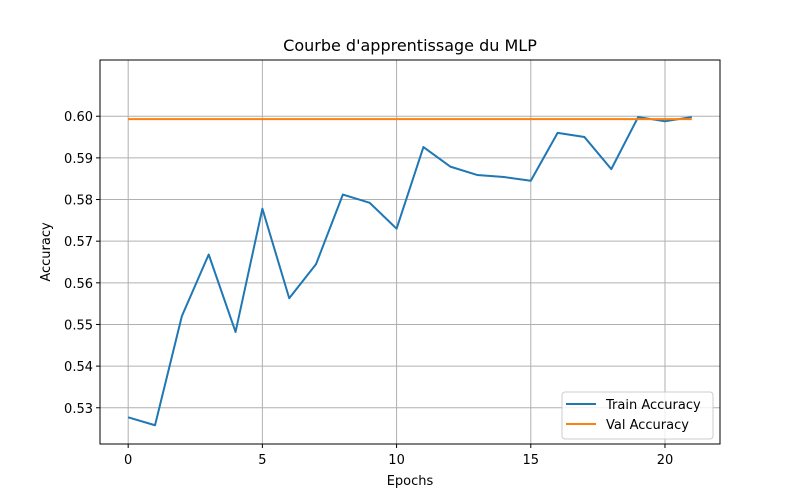  What do you see at coordinates (78, 242) in the screenshot?
I see `y-tick-label: 0.57` at bounding box center [78, 242].